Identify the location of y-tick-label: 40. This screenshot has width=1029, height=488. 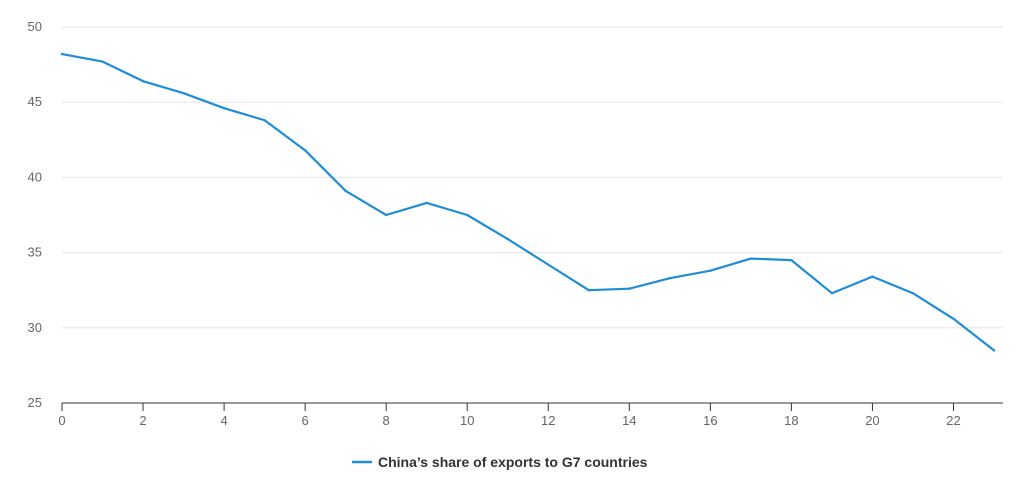
(35, 176).